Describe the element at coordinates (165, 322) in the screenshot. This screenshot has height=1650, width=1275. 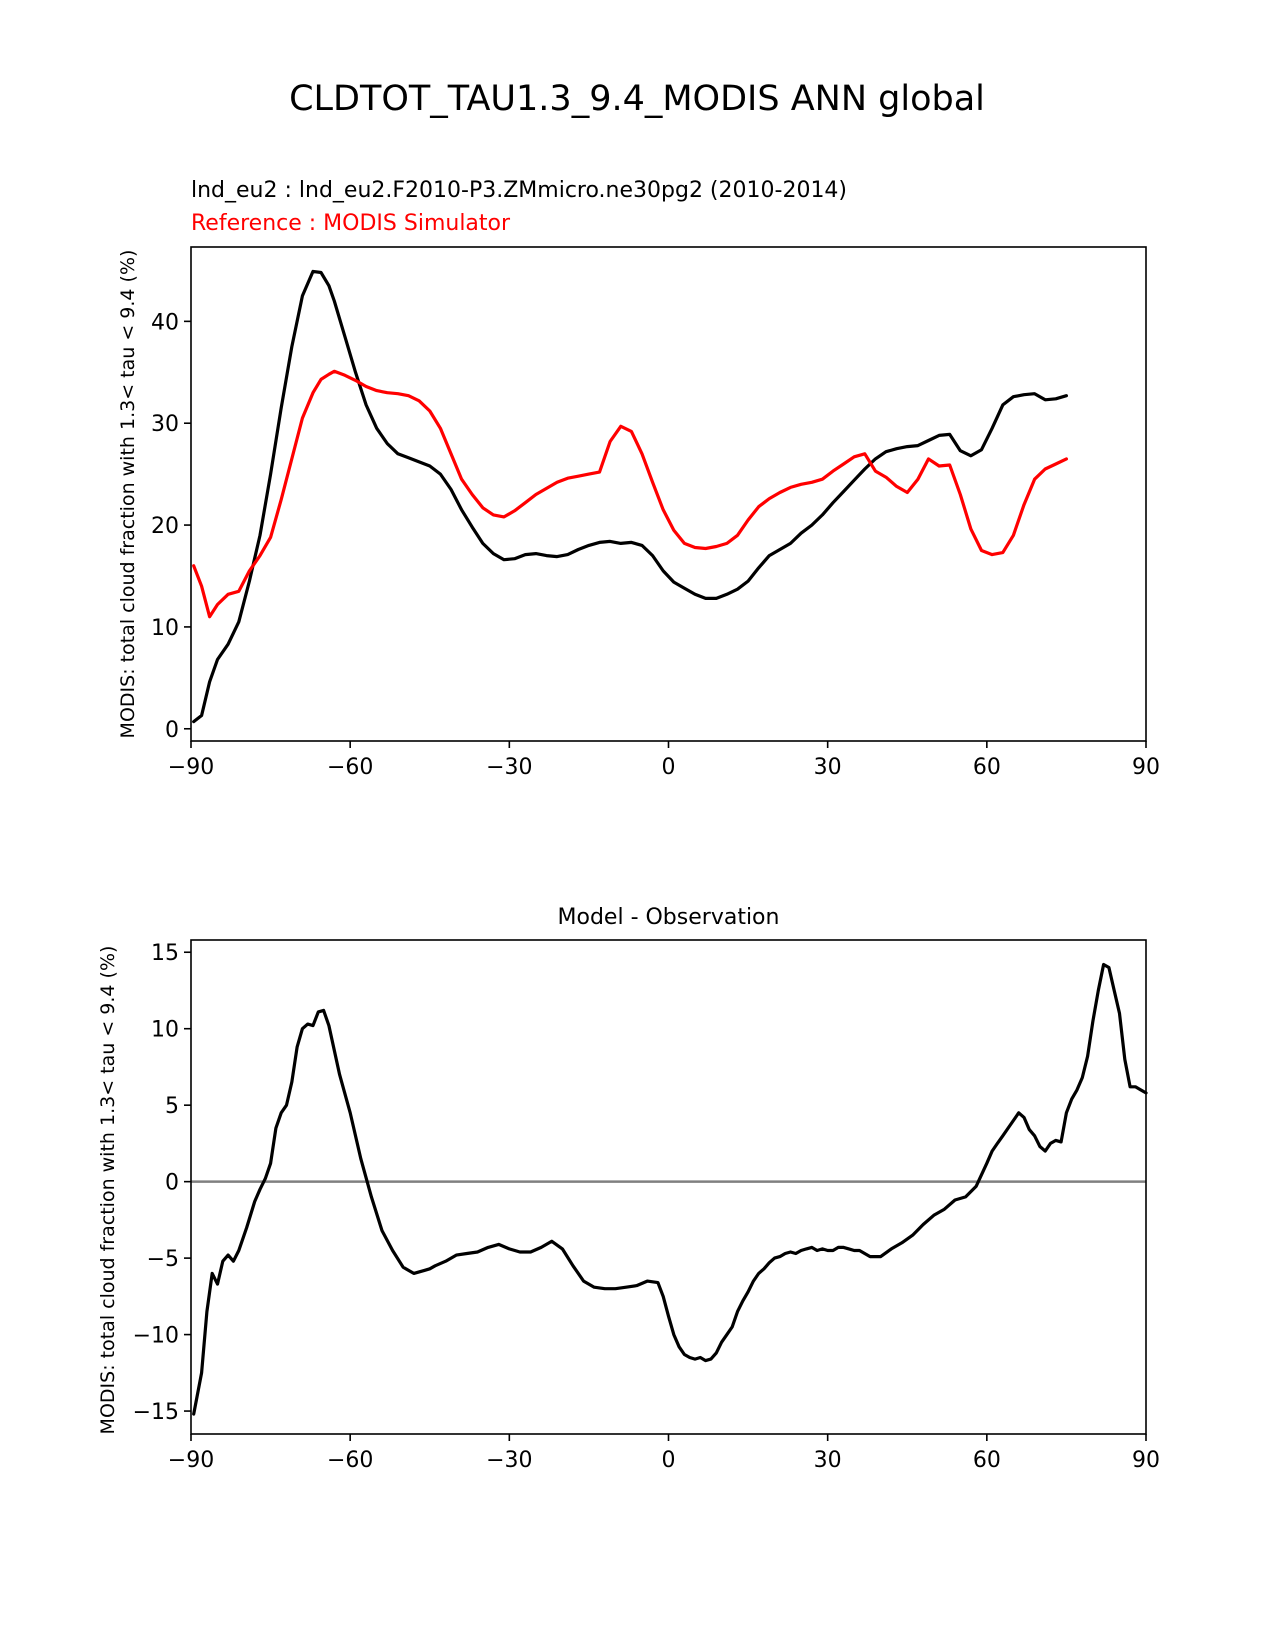
I see `y-tick-label: 40` at that location.